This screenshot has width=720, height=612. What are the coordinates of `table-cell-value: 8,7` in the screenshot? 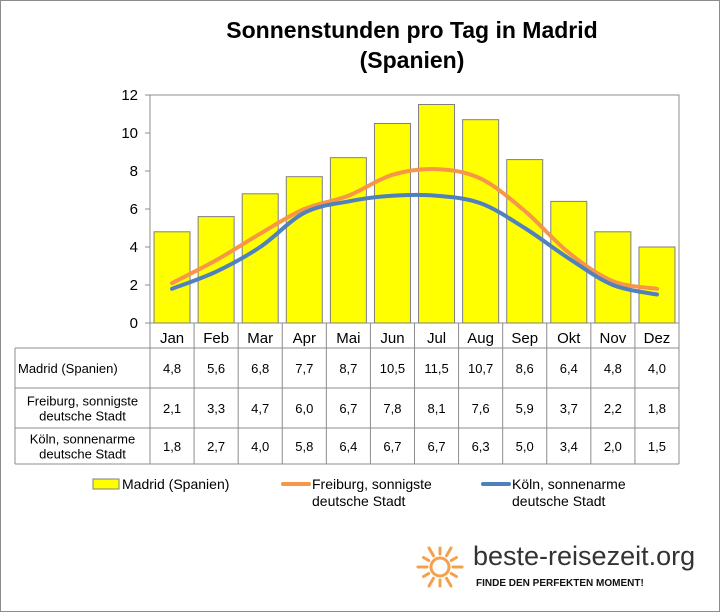 It's located at (348, 368).